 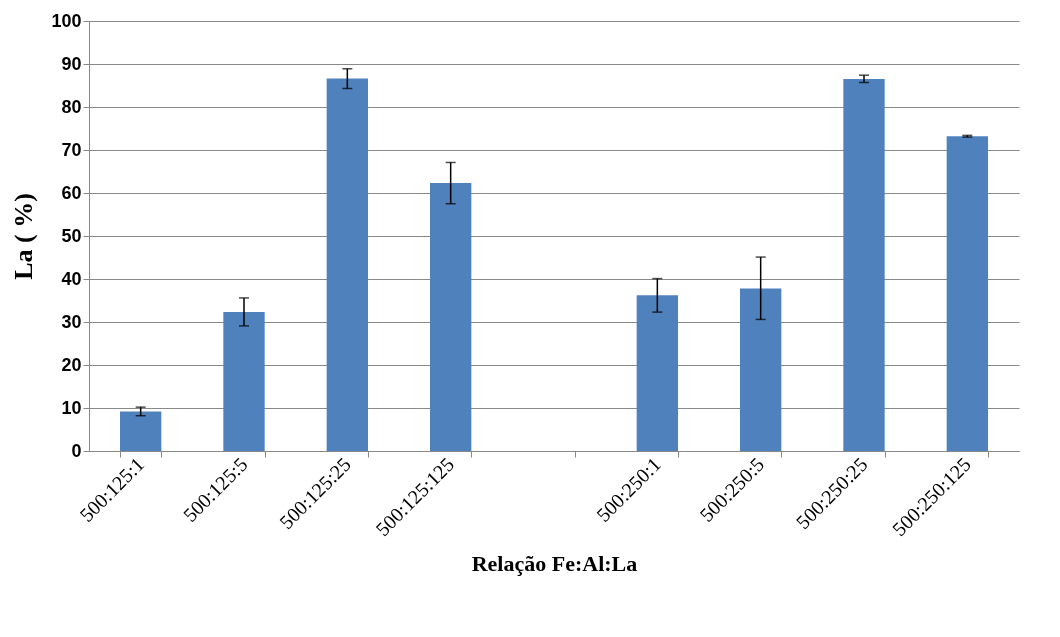 What do you see at coordinates (71, 407) in the screenshot?
I see `y-tick-label: 10` at bounding box center [71, 407].